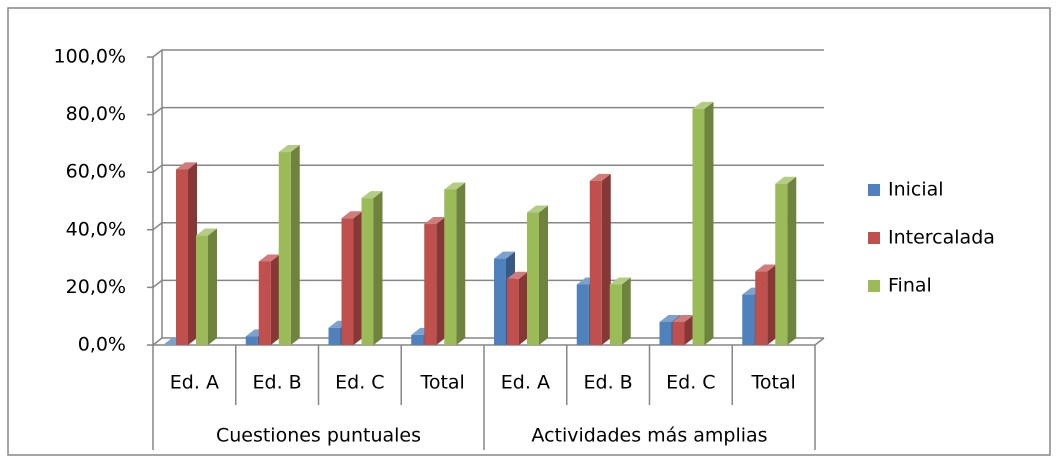 This screenshot has width=1059, height=463. Describe the element at coordinates (102, 345) in the screenshot. I see `y-tick-label: 0,0%` at that location.